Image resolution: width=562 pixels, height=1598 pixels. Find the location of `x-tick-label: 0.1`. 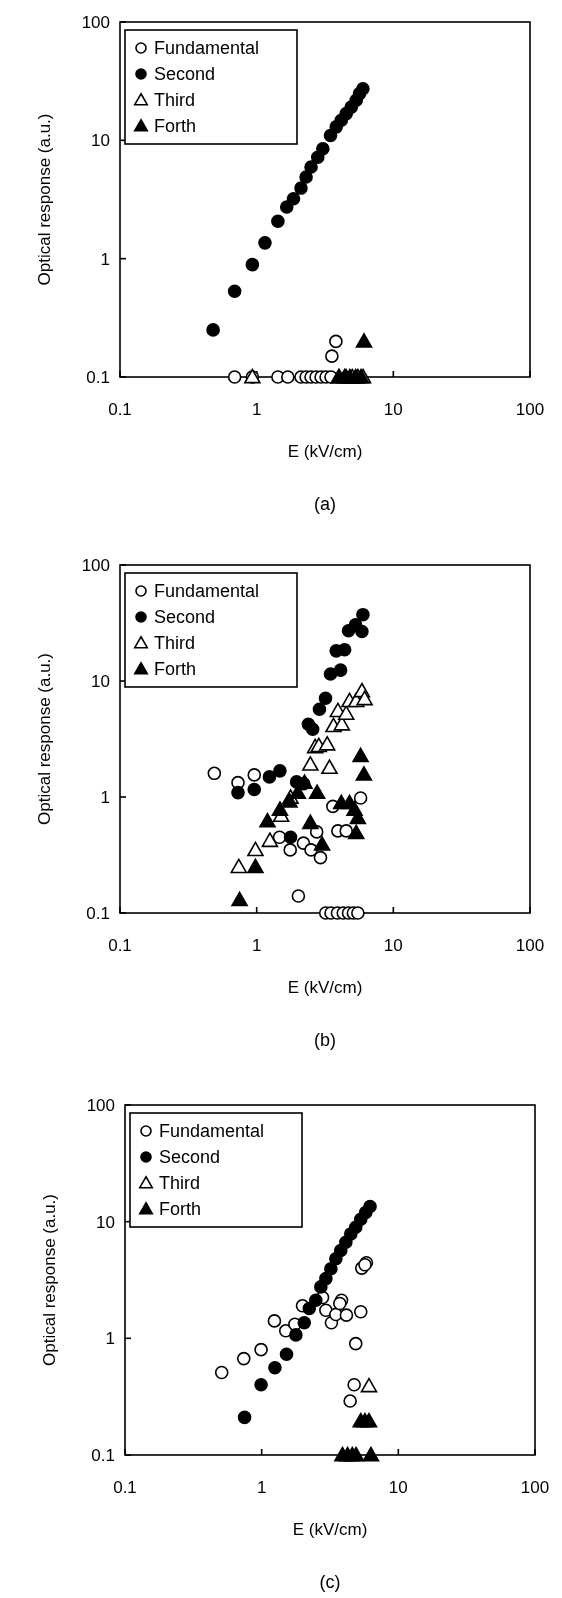

x-tick-label: 0.1 is located at coordinates (125, 1487).